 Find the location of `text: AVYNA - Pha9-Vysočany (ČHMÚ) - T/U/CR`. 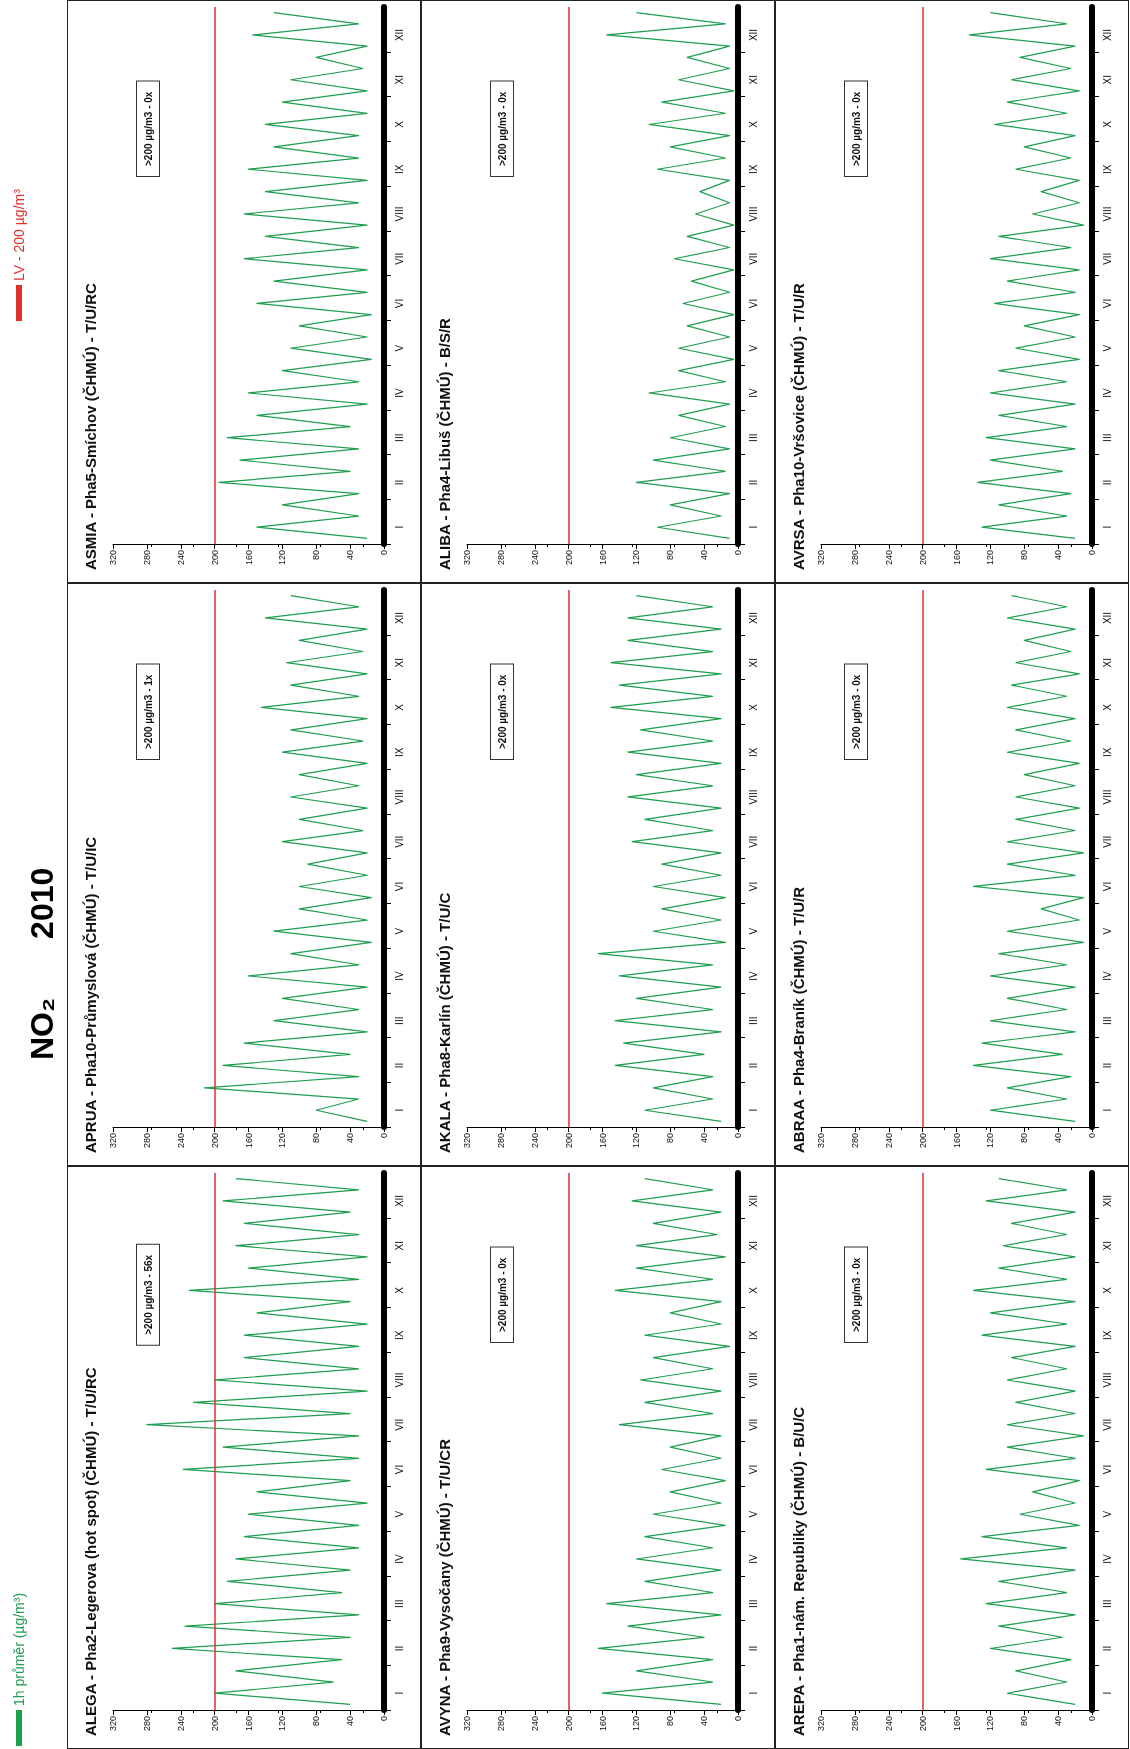

text: AVYNA - Pha9-Vysočany (ČHMÚ) - T/U/CR is located at coordinates (444, 1587).